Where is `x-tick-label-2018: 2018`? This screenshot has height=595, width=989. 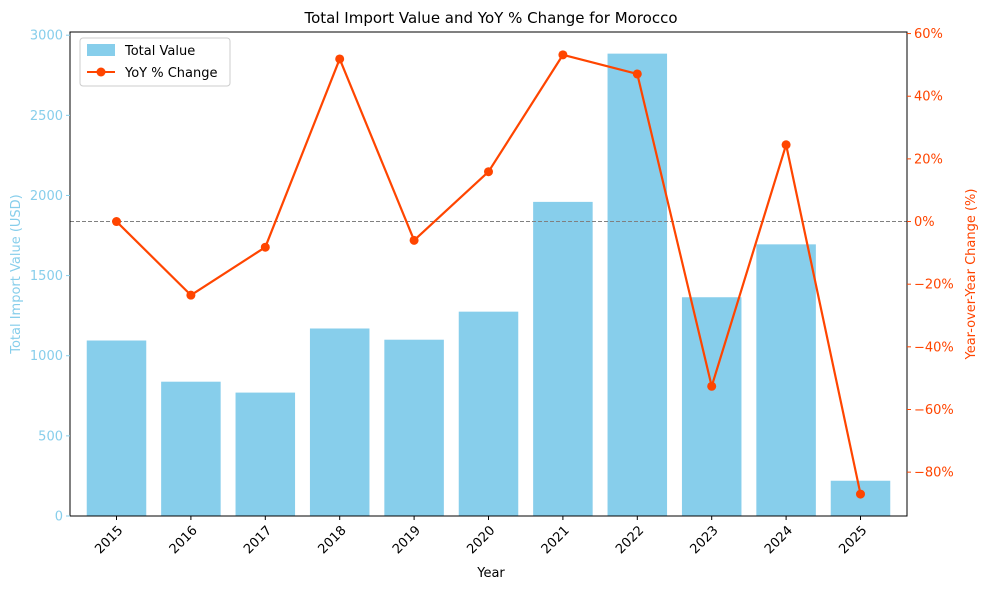
x-tick-label-2018: 2018 is located at coordinates (333, 540).